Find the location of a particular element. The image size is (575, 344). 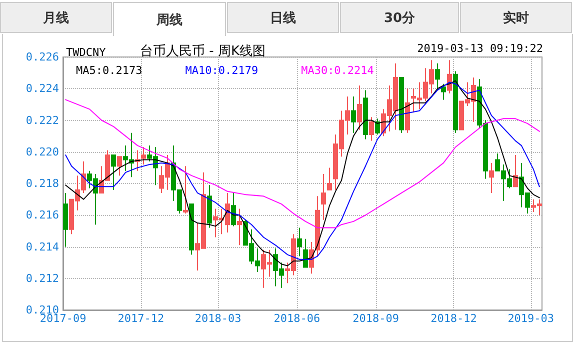

tab: 30分 is located at coordinates (399, 17).